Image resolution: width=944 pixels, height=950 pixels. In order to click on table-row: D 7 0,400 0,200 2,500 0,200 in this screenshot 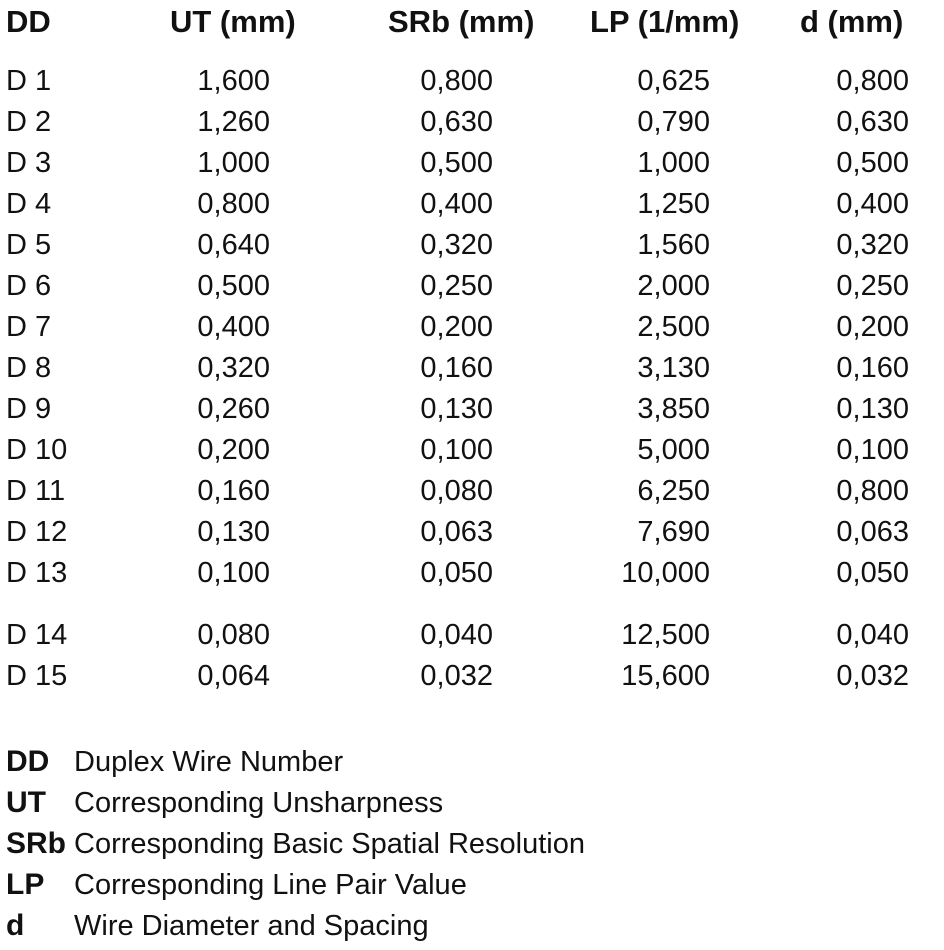, I will do `click(472, 327)`.